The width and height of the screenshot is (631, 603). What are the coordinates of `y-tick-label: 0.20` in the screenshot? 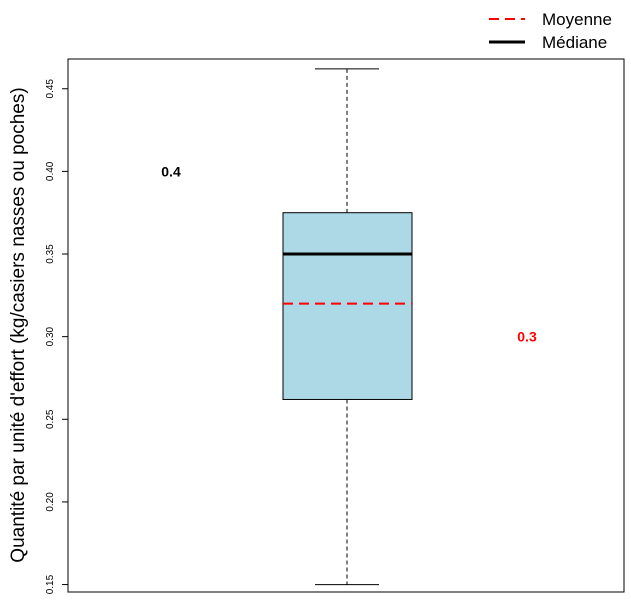 It's located at (50, 502).